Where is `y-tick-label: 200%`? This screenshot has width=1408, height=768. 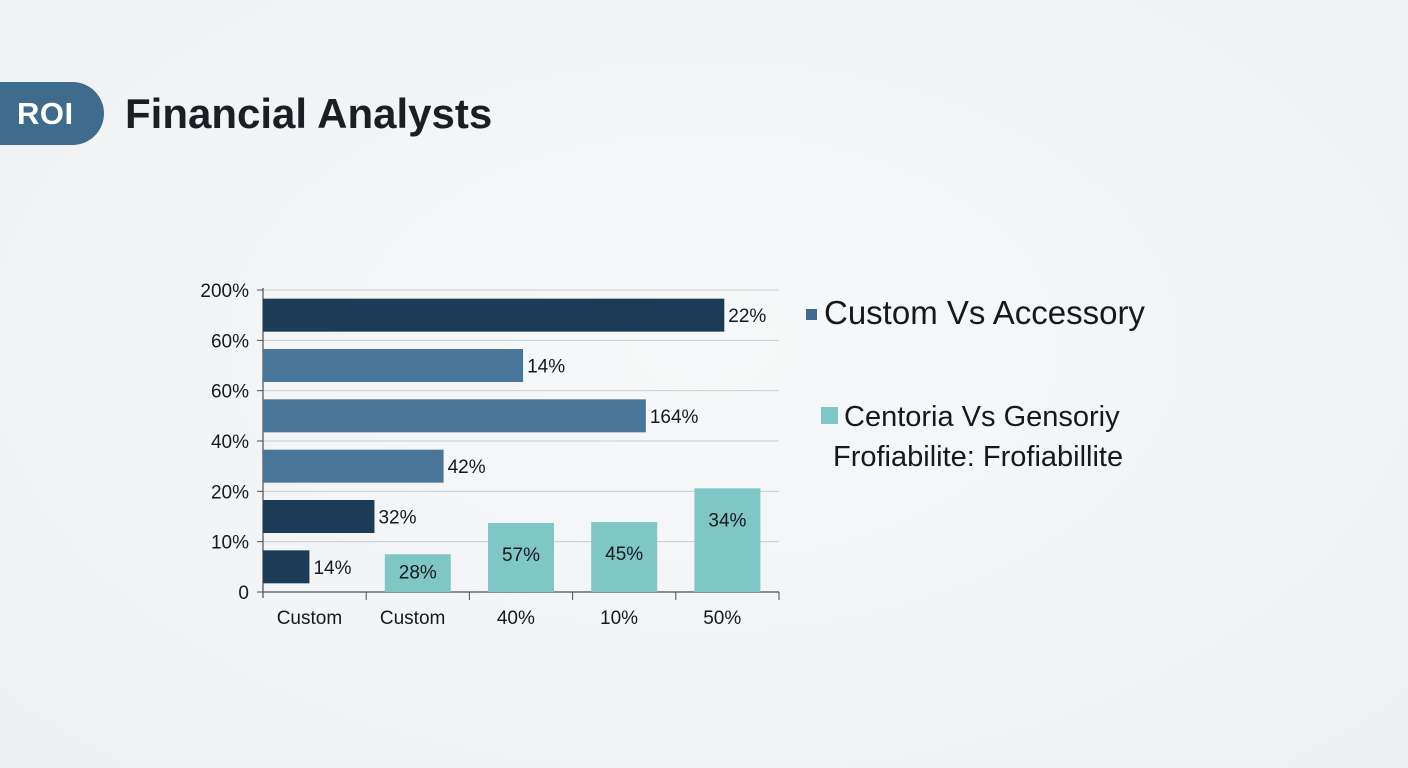 y-tick-label: 200% is located at coordinates (224, 291).